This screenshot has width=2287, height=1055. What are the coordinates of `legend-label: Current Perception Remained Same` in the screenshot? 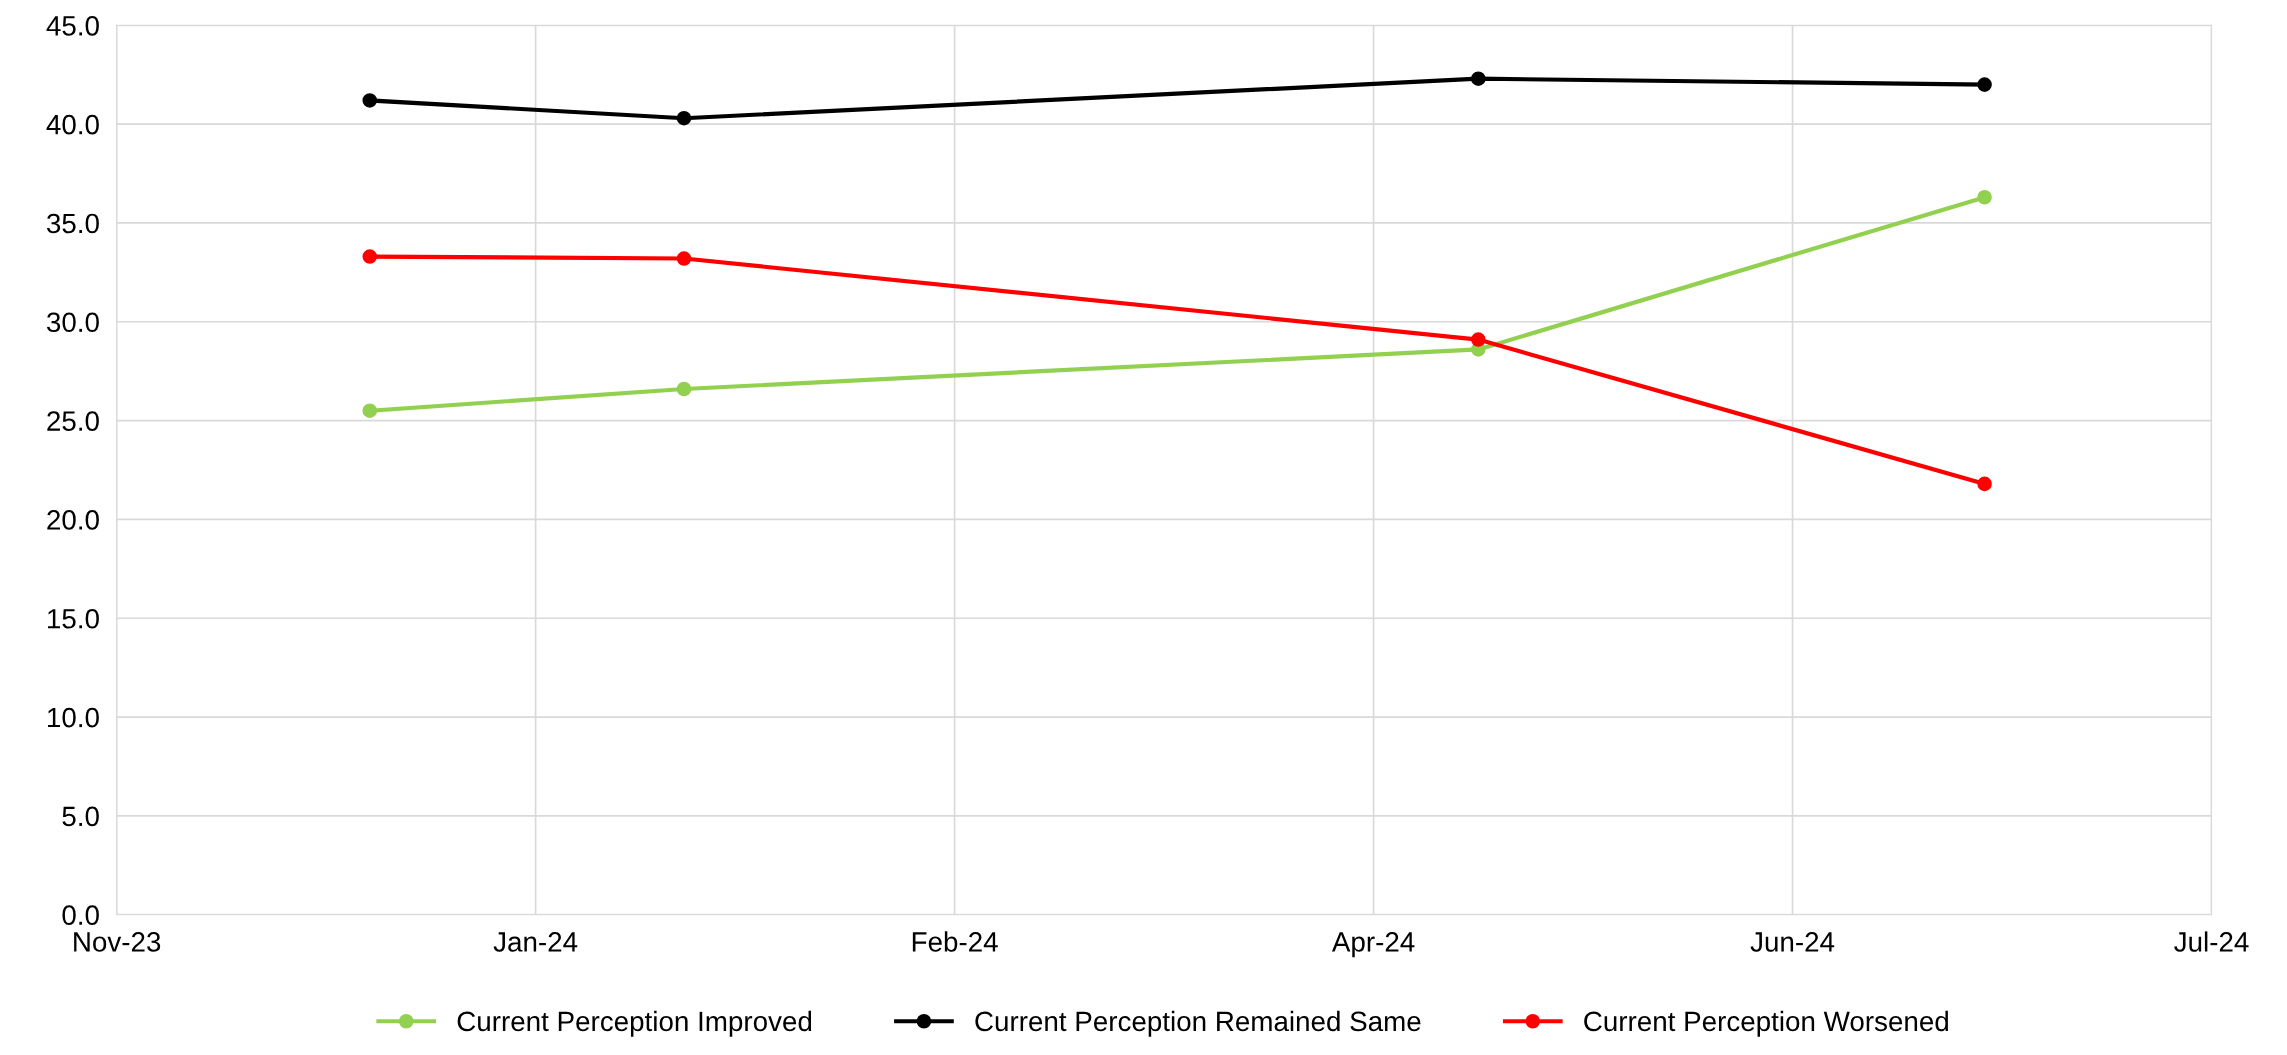 It's located at (1198, 1023).